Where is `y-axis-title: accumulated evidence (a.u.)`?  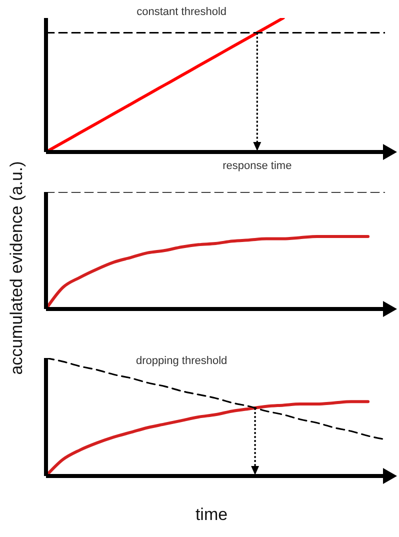
y-axis-title: accumulated evidence (a.u.) is located at coordinates (16, 268).